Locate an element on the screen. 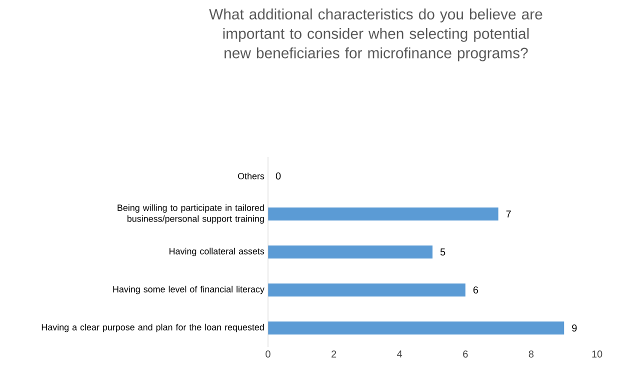 The image size is (619, 391). chart-title: What additional characteristics do you believe are important to consider when selecting potential new beneficiaries for microfinance programs? is located at coordinates (375, 35).